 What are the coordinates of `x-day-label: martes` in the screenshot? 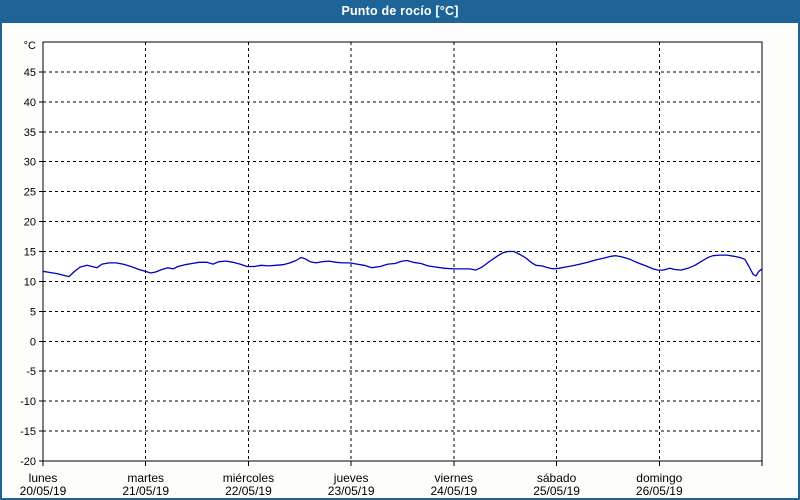 It's located at (145, 478).